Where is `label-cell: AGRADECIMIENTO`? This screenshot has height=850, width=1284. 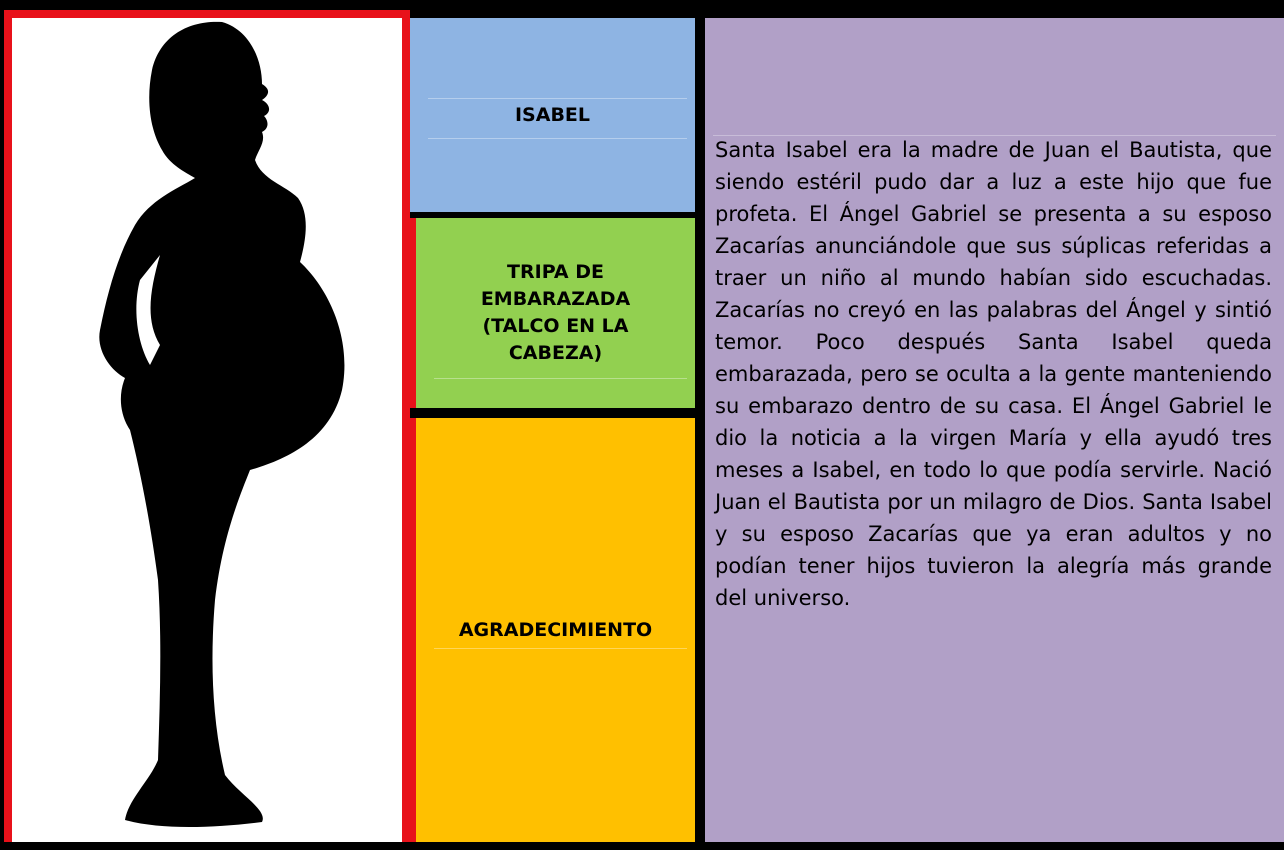
label-cell: AGRADECIMIENTO is located at coordinates (552, 630).